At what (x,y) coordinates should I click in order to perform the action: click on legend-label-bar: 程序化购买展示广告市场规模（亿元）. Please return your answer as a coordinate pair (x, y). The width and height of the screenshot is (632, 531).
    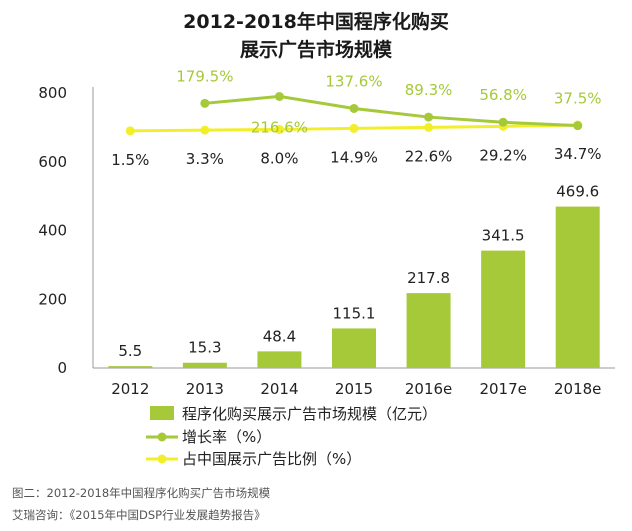
    Looking at the image, I should click on (309, 414).